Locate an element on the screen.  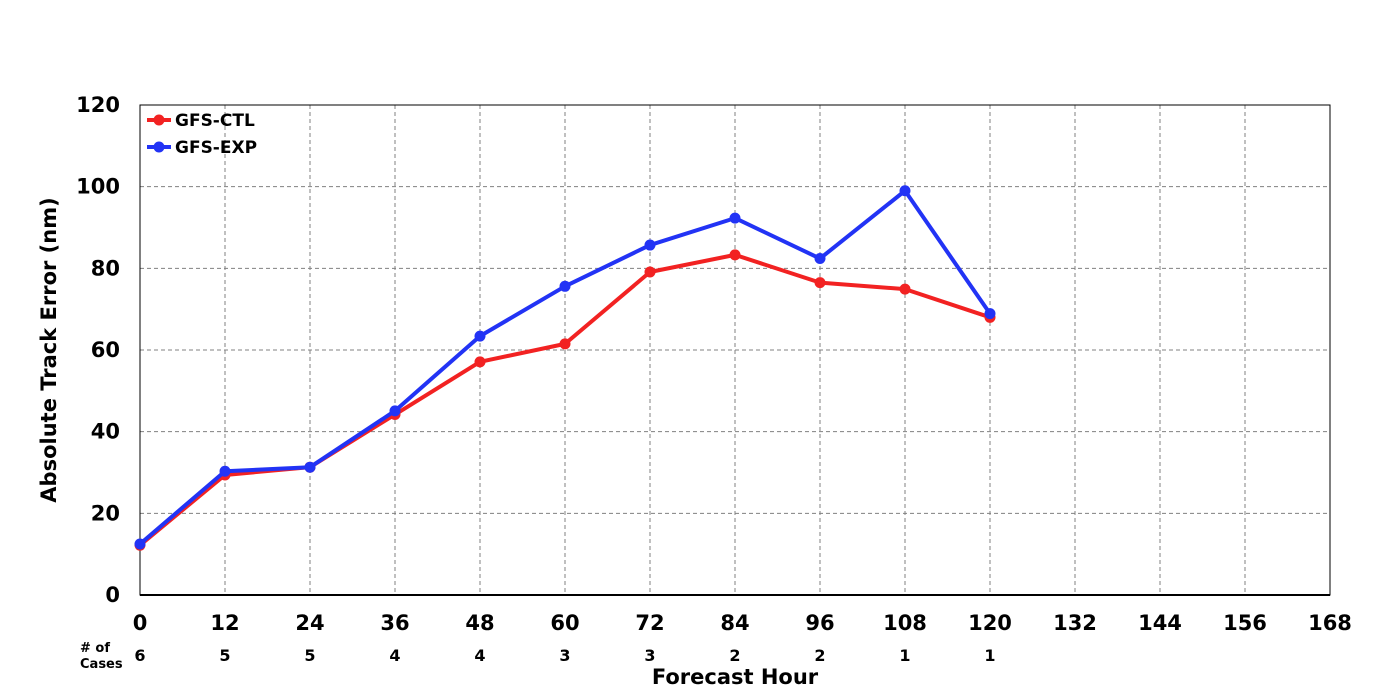
cases-row: # of Cases 6 5 5 4 4 3 3 2 2 1 1 is located at coordinates (538, 656).